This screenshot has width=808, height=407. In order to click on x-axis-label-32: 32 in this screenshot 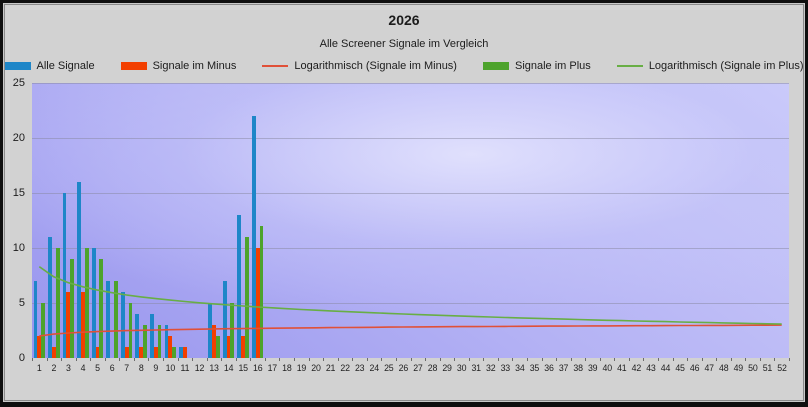, I will do `click(491, 368)`.